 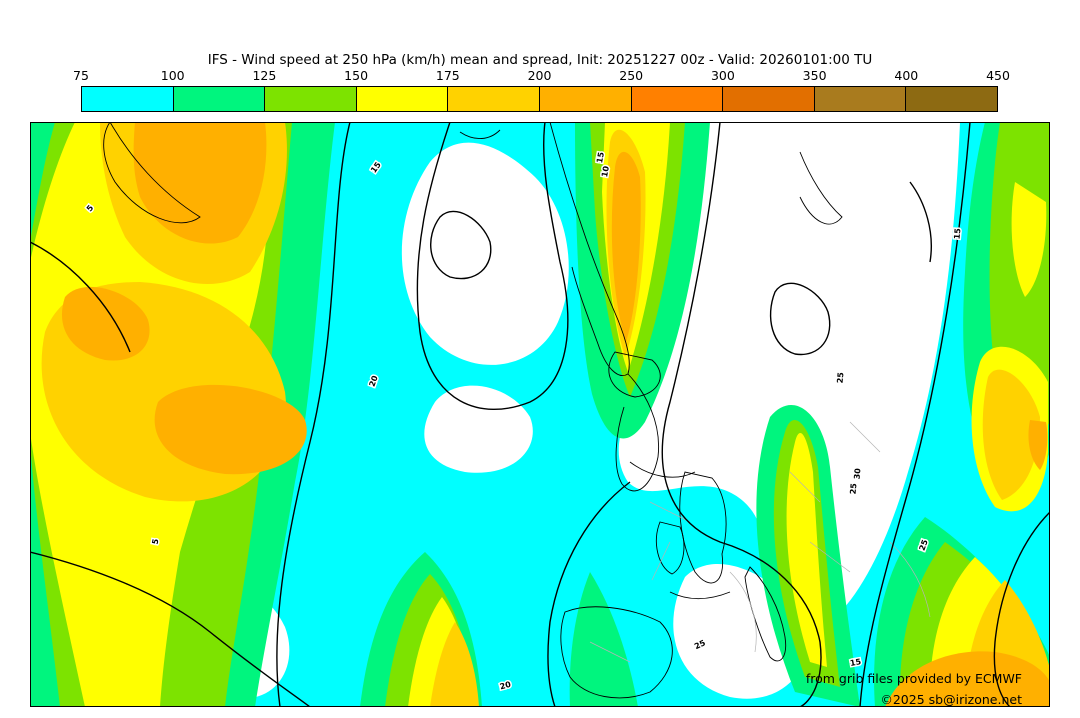 I want to click on colorbar-tick-labels: 75 100 125 150 175 200 250 300 350 400 450, so click(x=540, y=75).